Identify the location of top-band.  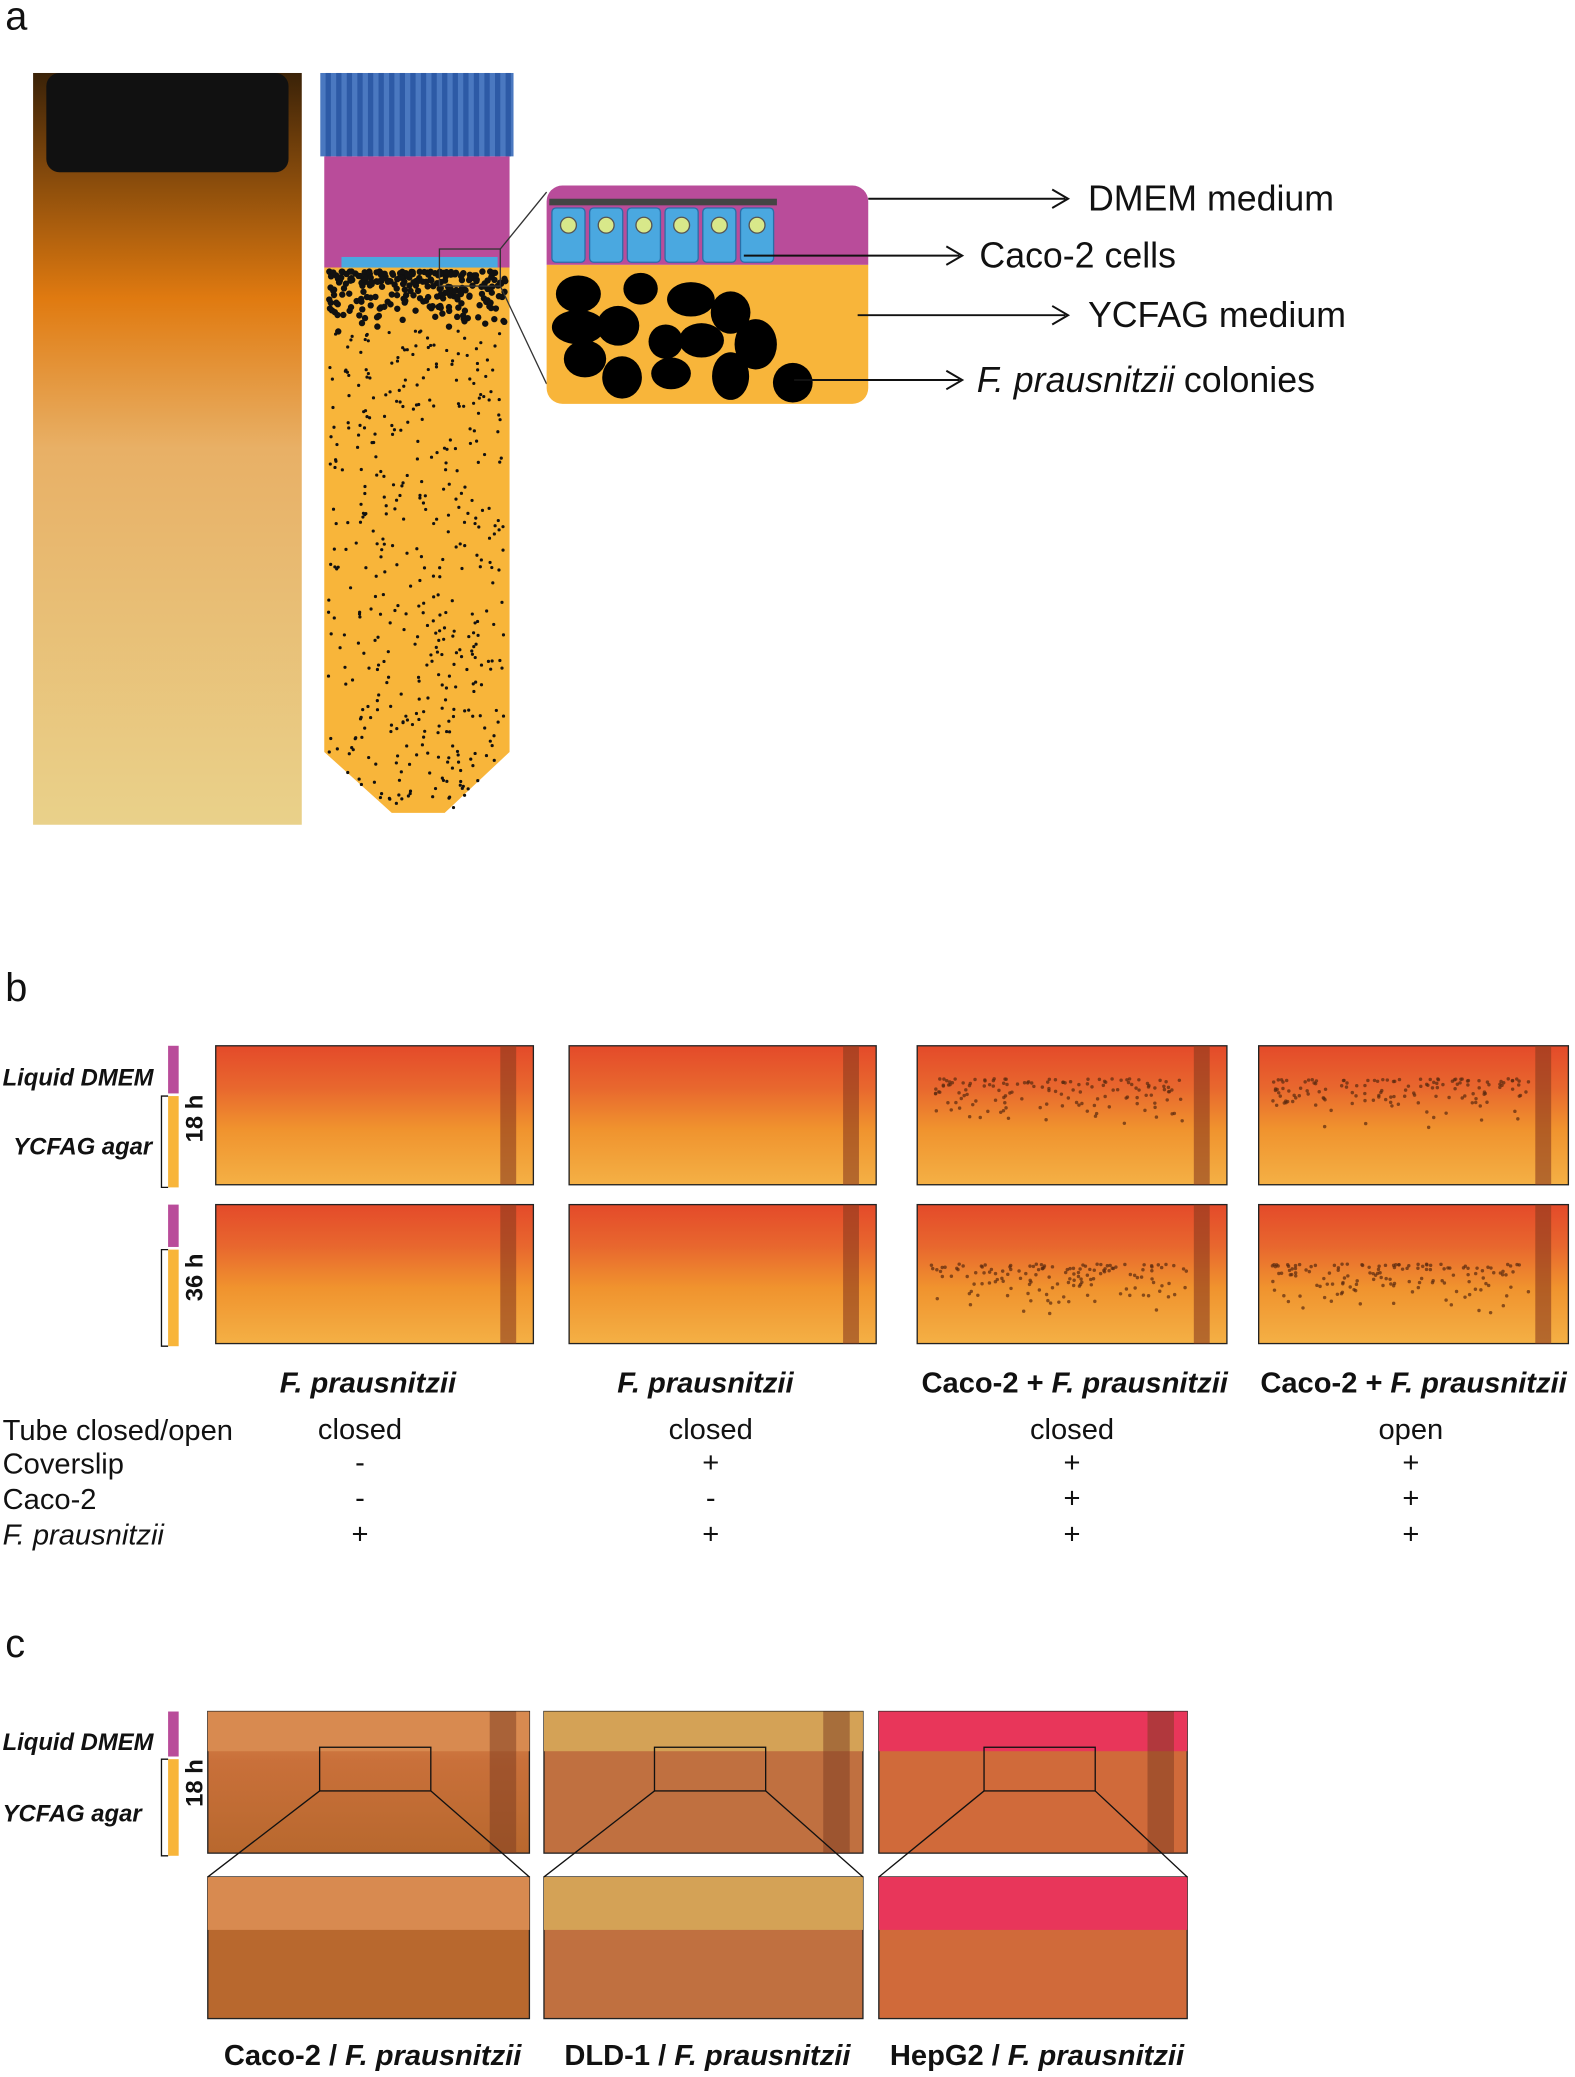
(368, 1731).